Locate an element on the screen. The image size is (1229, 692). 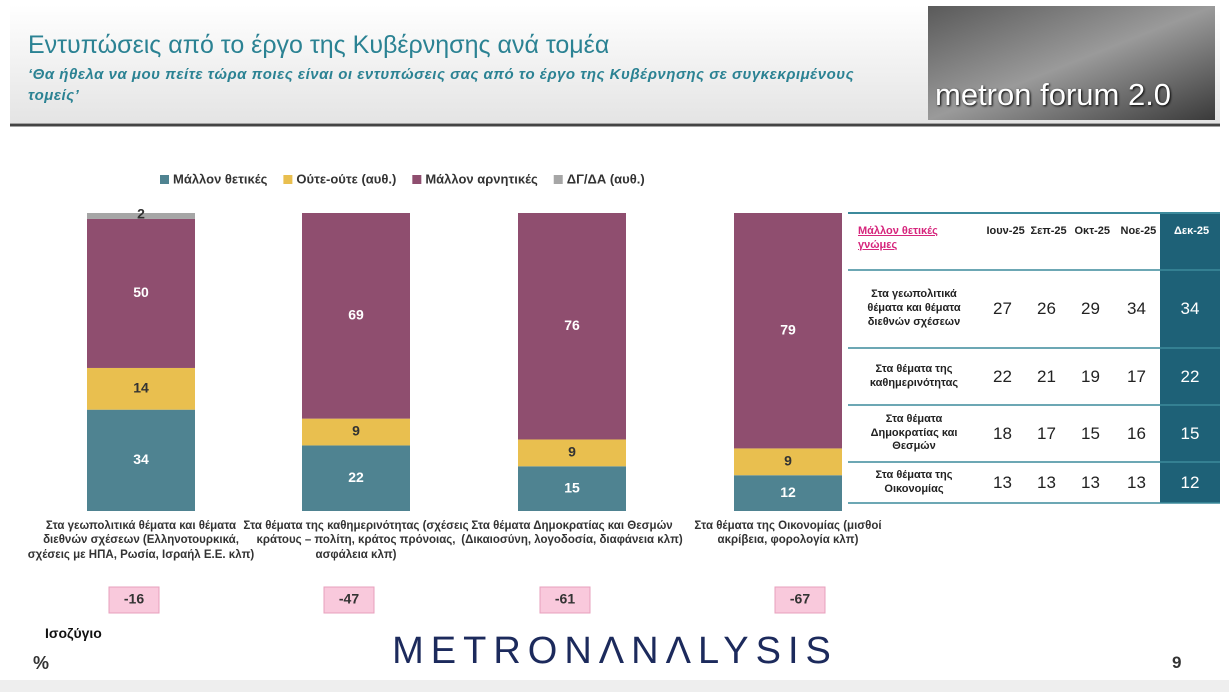
data-label: 34 is located at coordinates (141, 459).